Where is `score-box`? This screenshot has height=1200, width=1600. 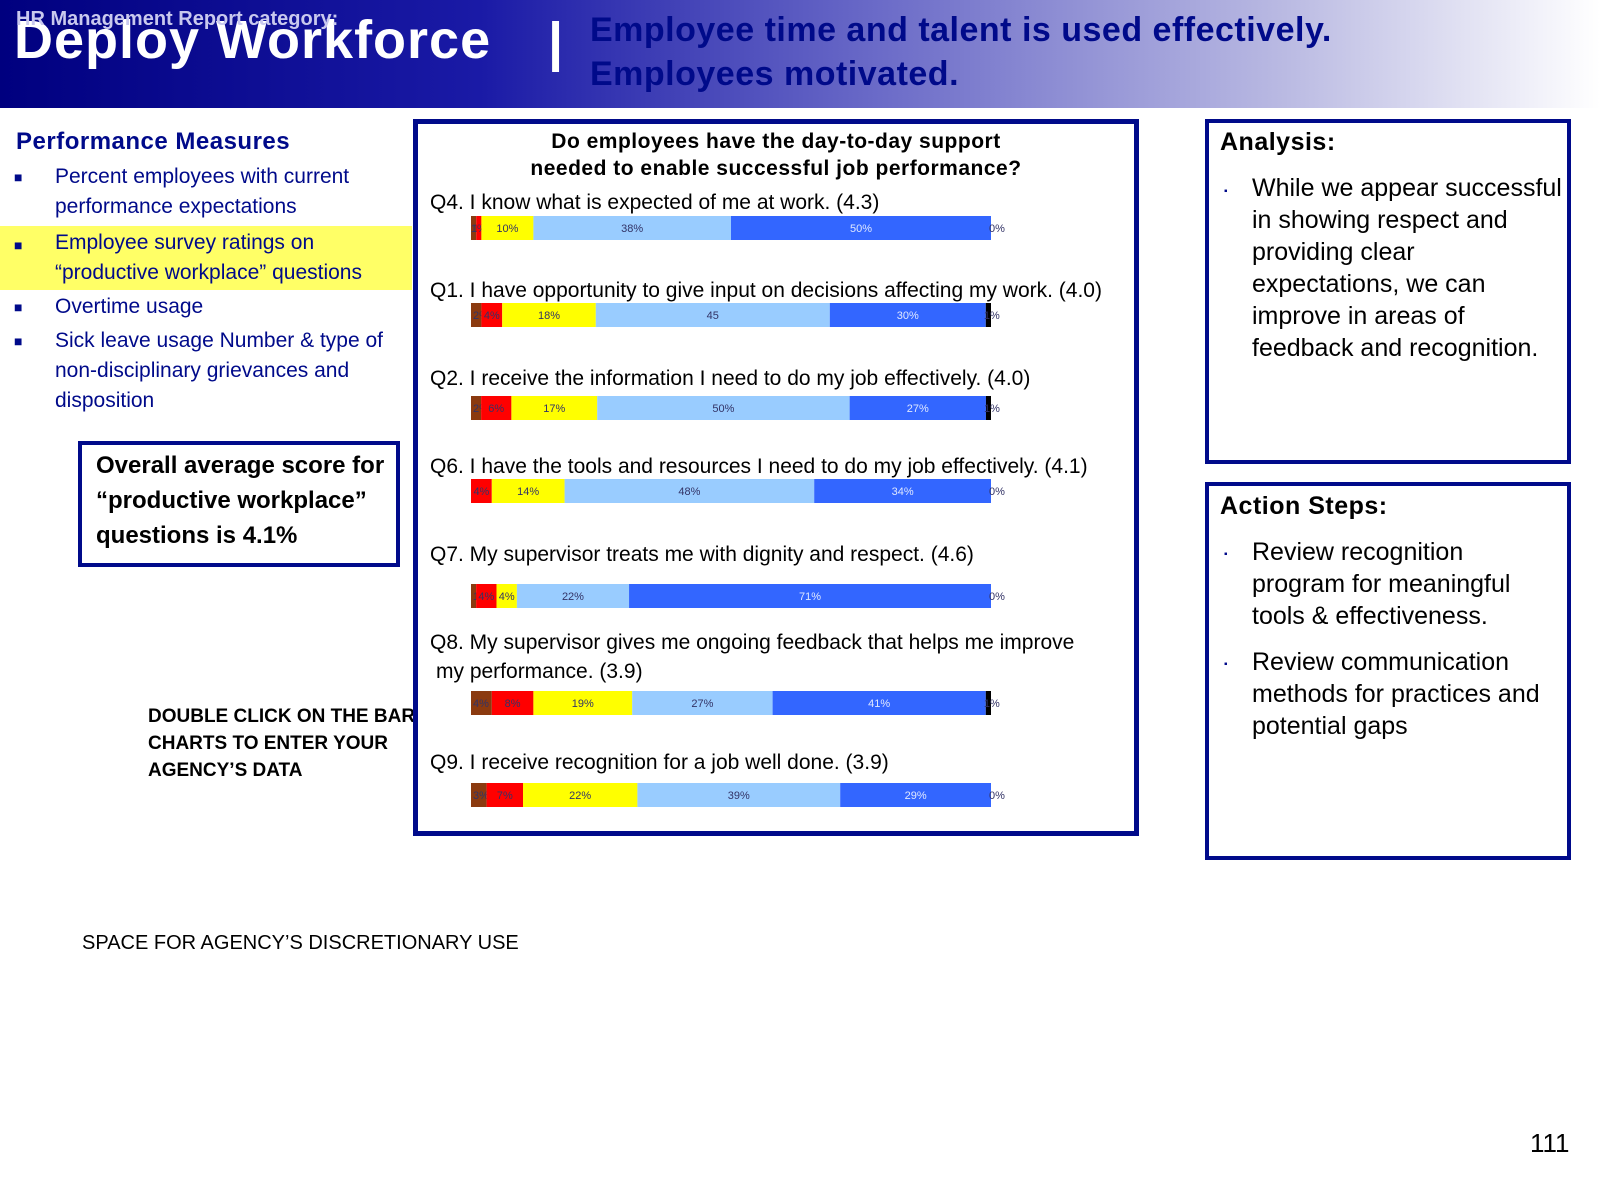 score-box is located at coordinates (239, 504).